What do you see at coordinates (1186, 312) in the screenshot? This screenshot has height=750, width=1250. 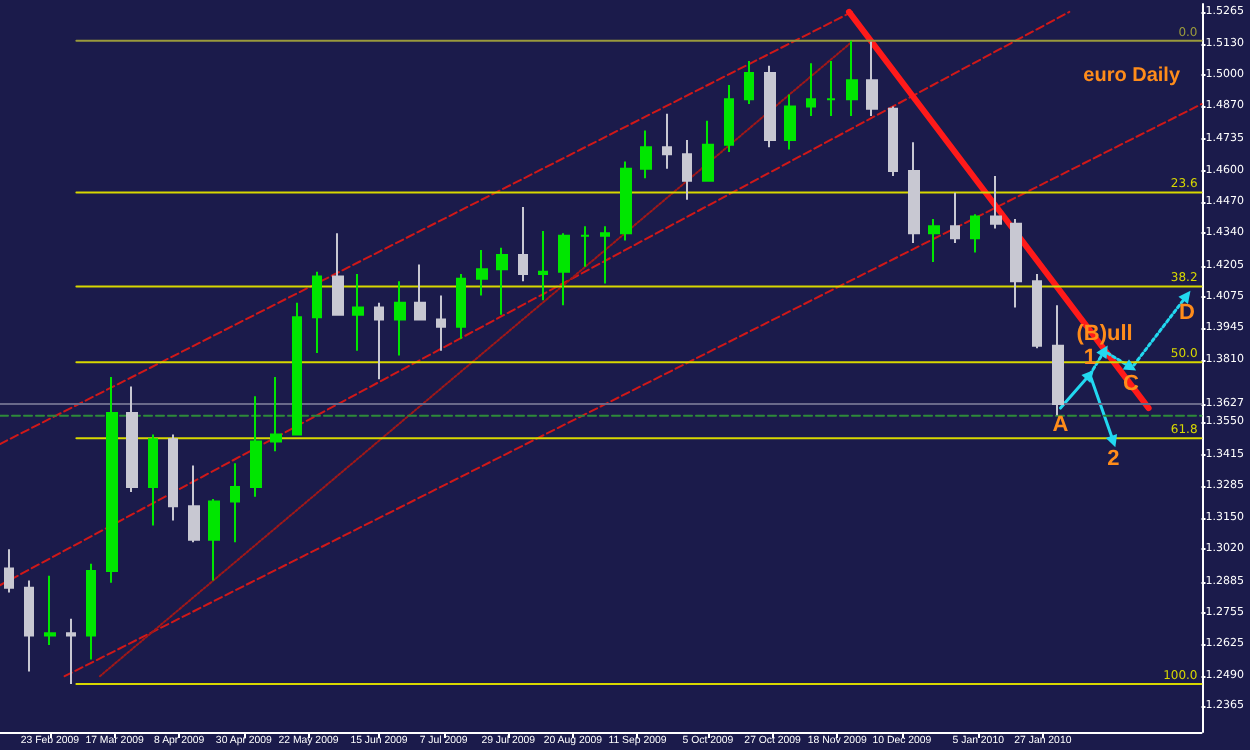 I see `annotation: D` at bounding box center [1186, 312].